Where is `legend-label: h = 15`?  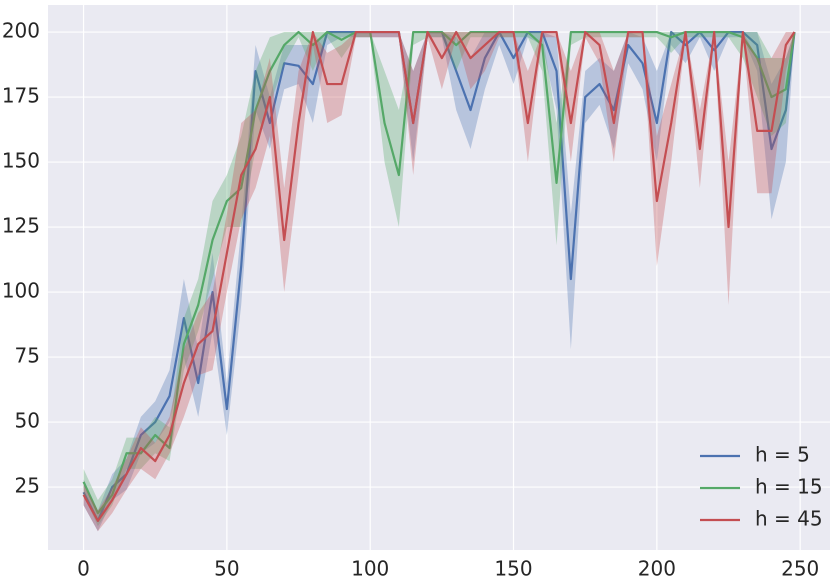 legend-label: h = 15 is located at coordinates (789, 487).